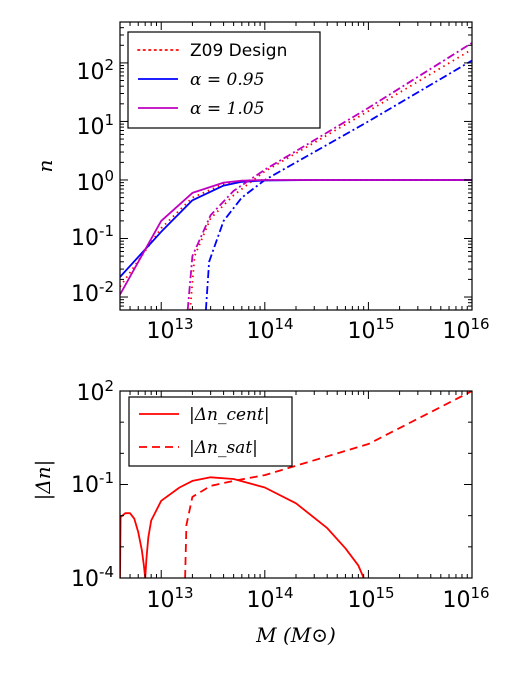 This screenshot has height=684, width=526. Describe the element at coordinates (269, 329) in the screenshot. I see `top-xtick-label: 1014` at that location.